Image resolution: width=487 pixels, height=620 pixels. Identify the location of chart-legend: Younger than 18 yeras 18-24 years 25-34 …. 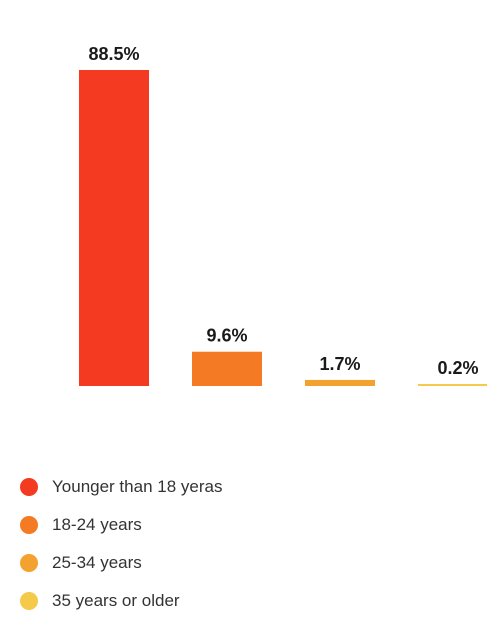
(121, 544).